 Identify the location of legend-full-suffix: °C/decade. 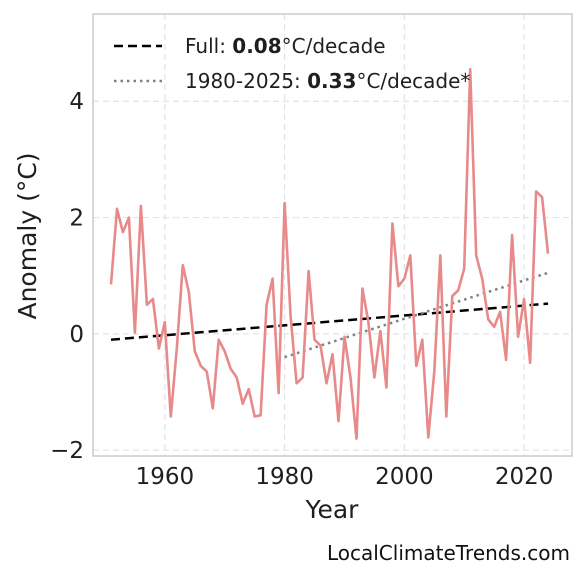
(334, 46).